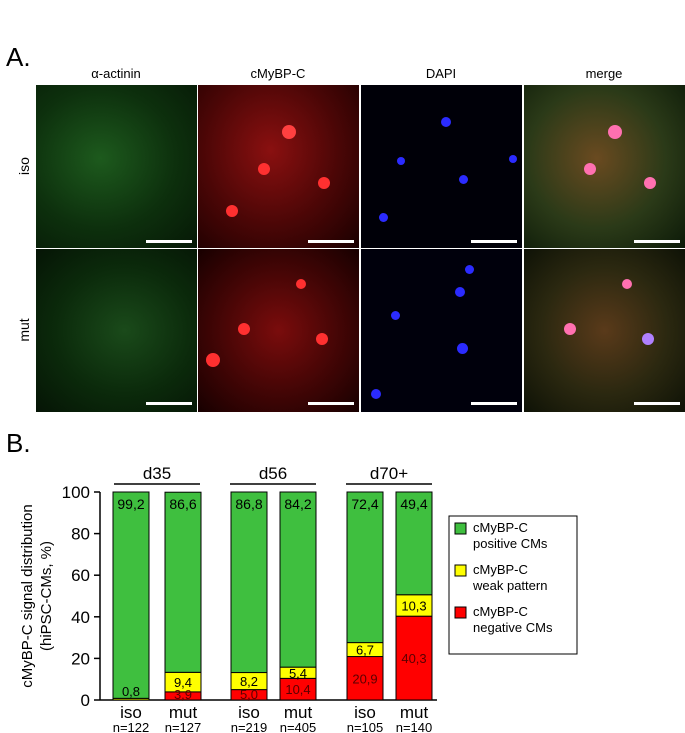 This screenshot has height=733, width=685. I want to click on data-label: 5,0, so click(249, 694).